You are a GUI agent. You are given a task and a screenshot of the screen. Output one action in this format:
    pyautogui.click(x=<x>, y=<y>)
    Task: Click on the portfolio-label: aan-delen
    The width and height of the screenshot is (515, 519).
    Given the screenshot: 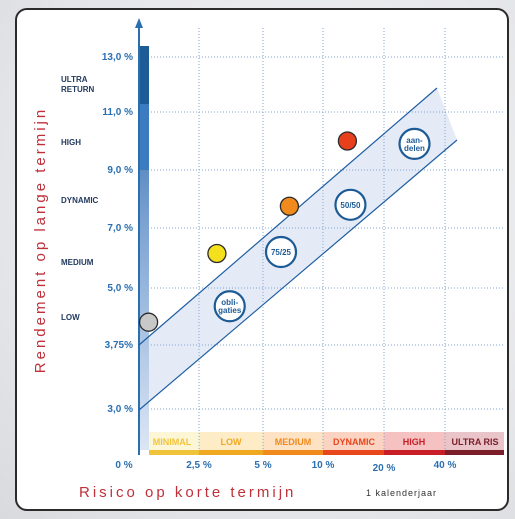 What is the action you would take?
    pyautogui.click(x=414, y=144)
    